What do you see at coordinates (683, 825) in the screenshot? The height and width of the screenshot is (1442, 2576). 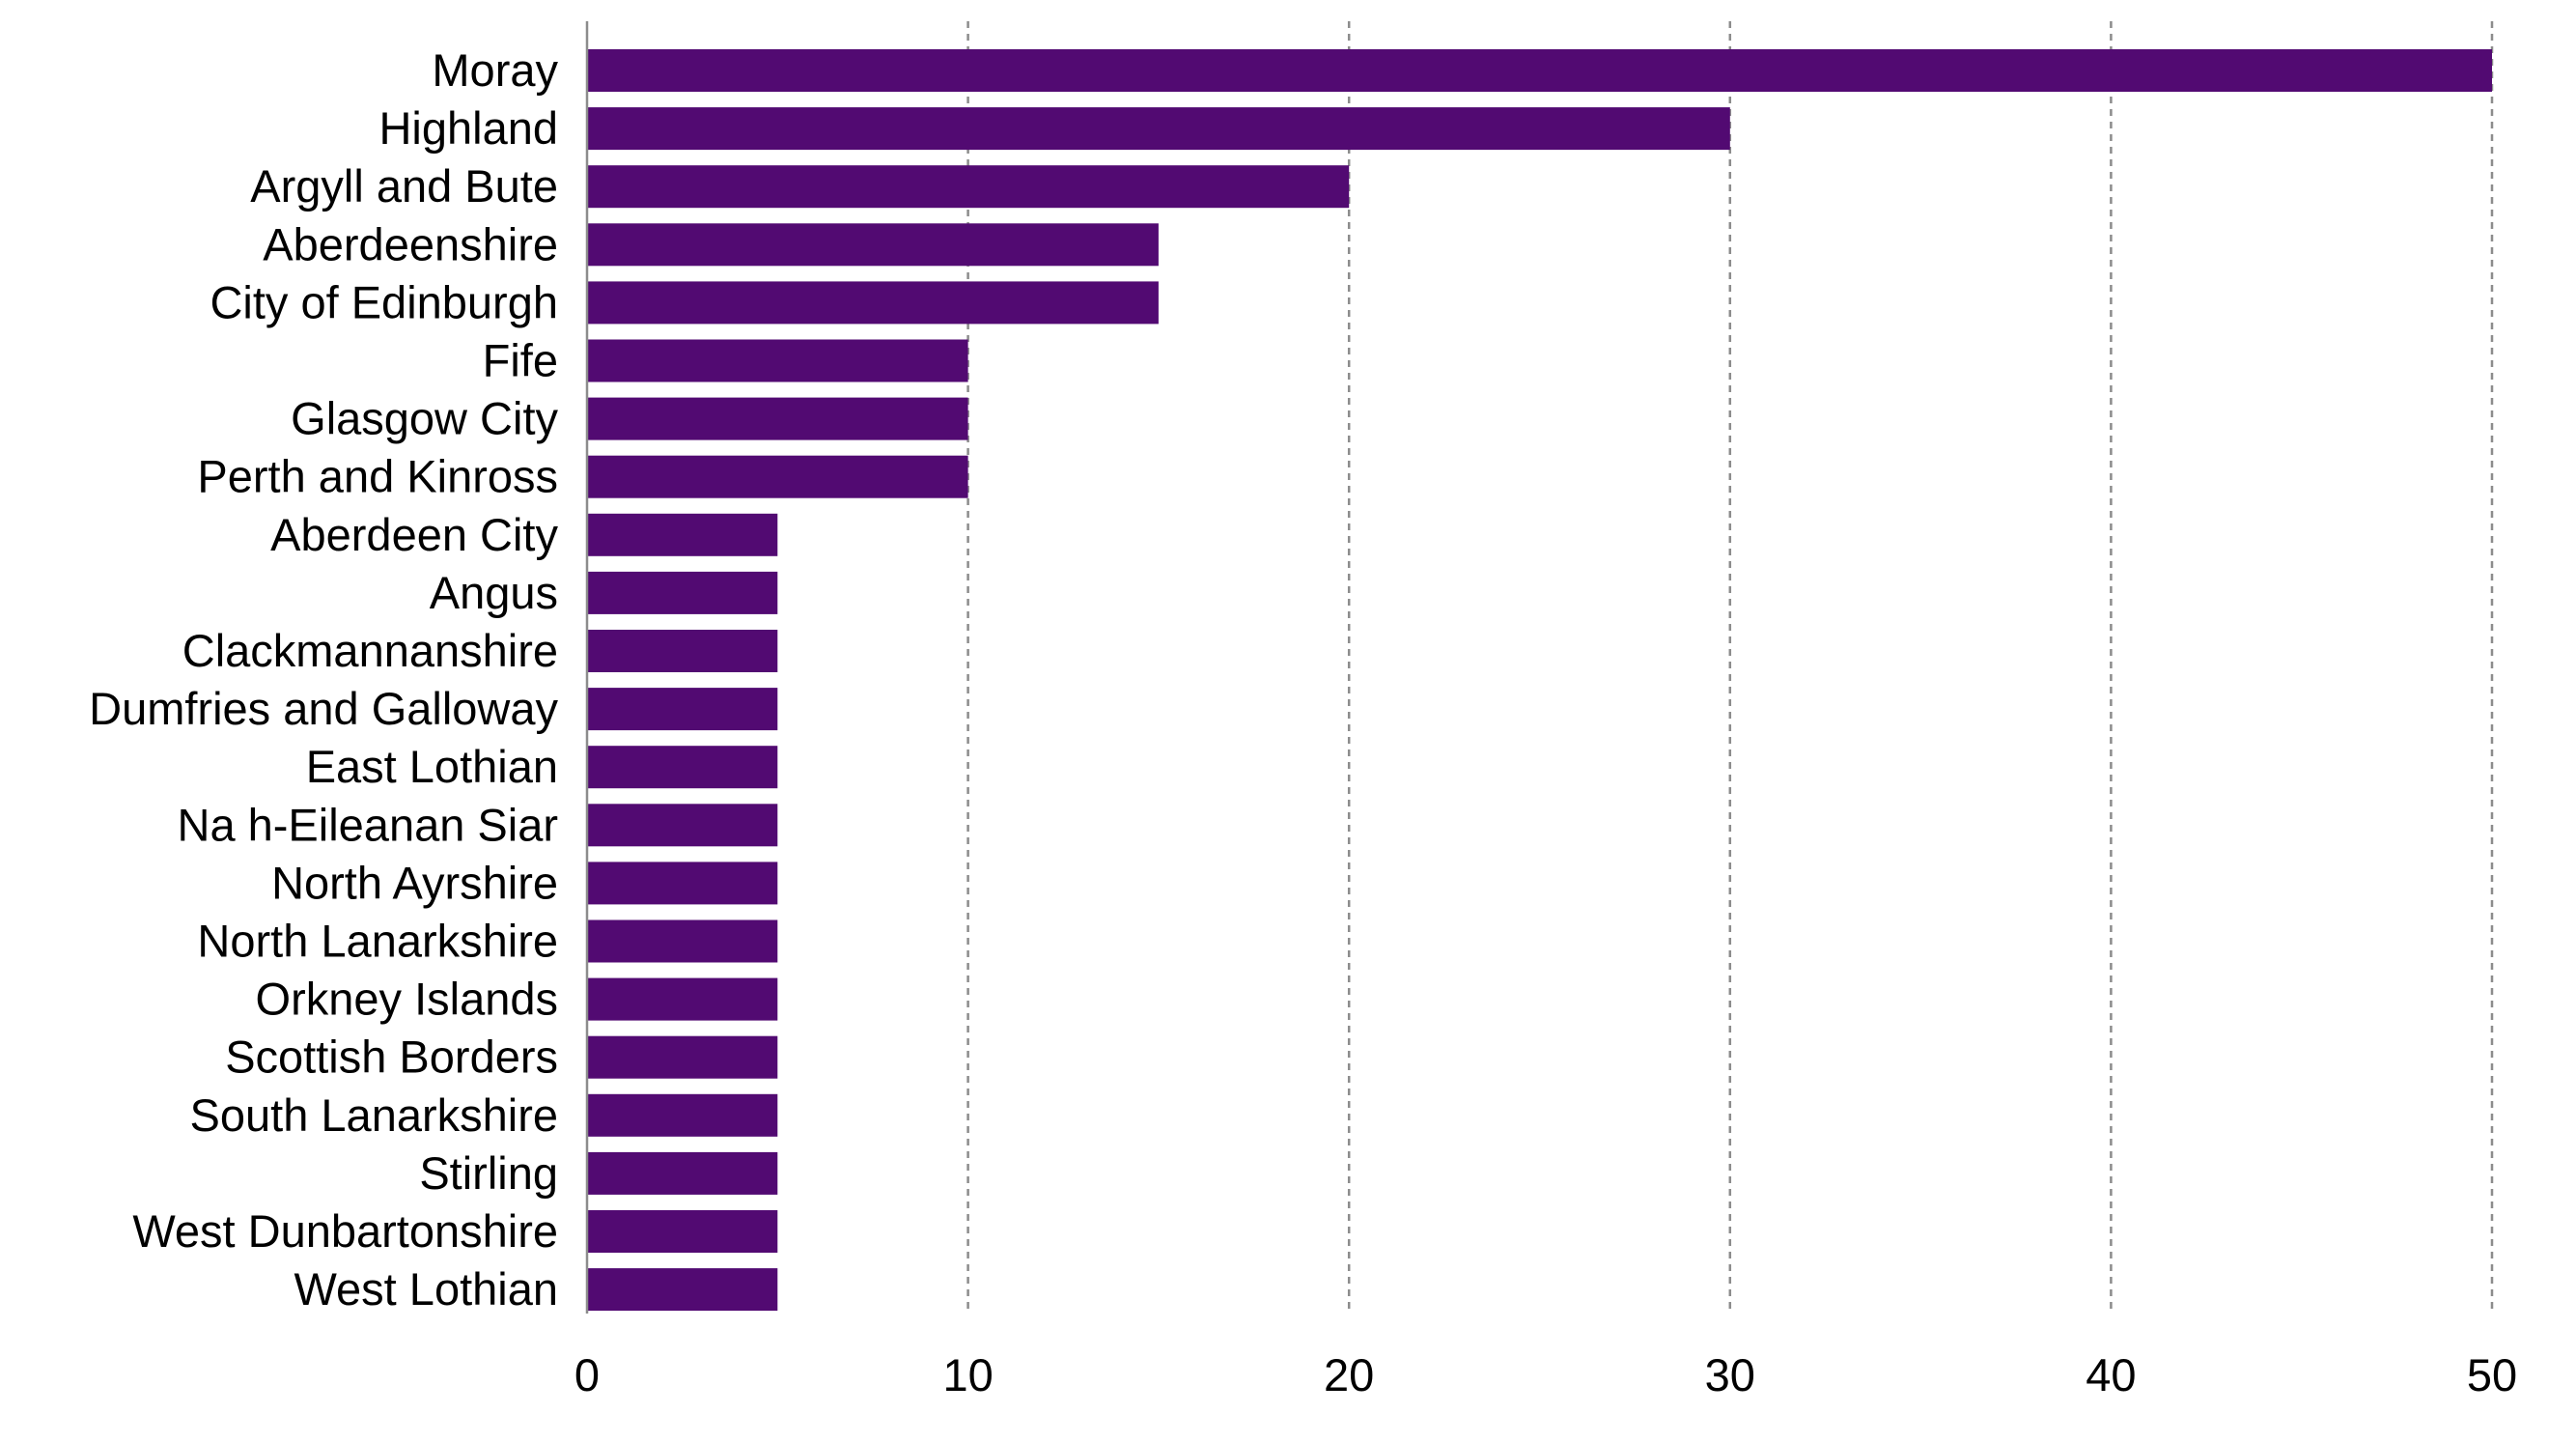 I see `bar-na-h-eileanan-siar` at bounding box center [683, 825].